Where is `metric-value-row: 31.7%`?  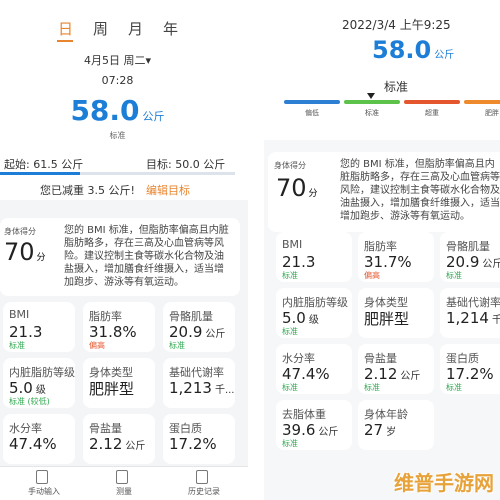
metric-value-row: 31.7% is located at coordinates (388, 261).